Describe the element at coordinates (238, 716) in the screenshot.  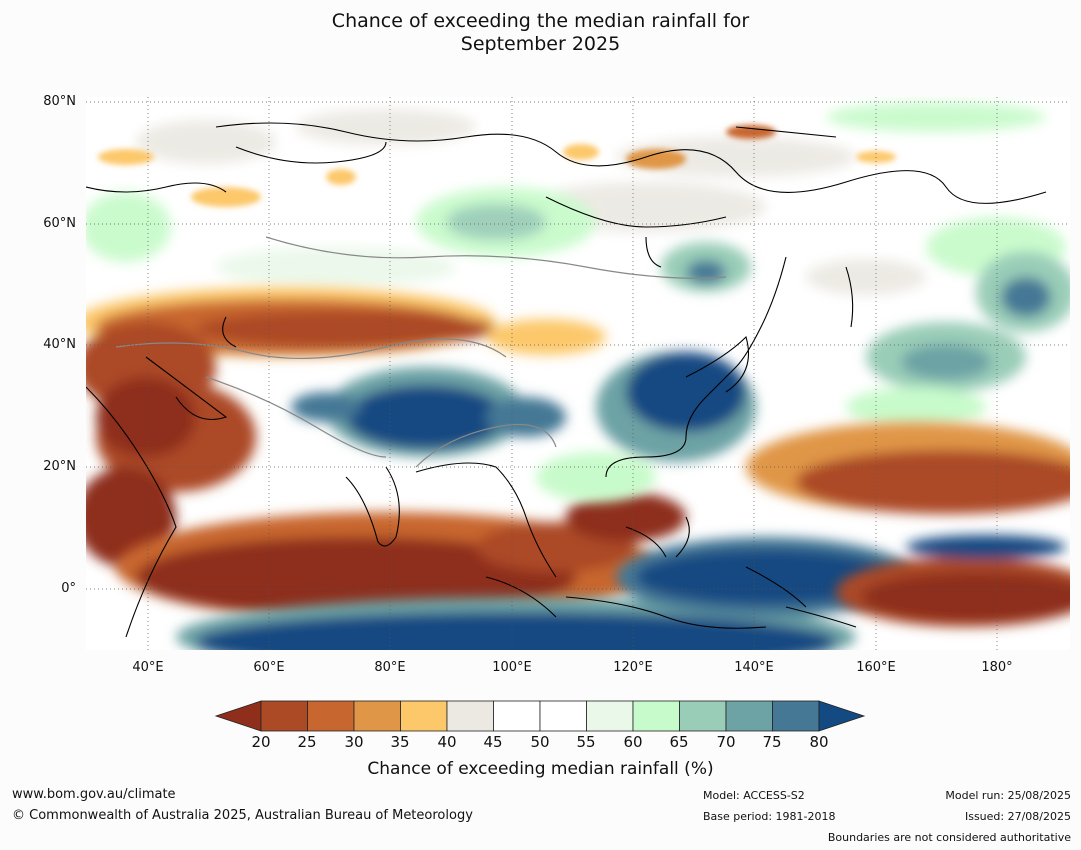
I see `colorbar-extend-low` at that location.